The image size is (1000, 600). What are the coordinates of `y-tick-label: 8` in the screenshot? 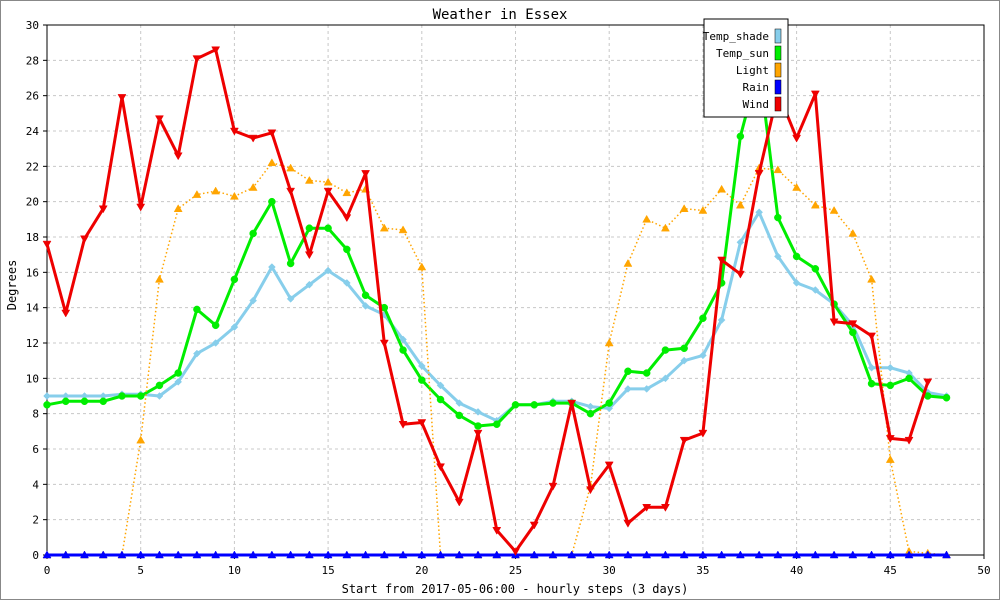 It's located at (35, 414).